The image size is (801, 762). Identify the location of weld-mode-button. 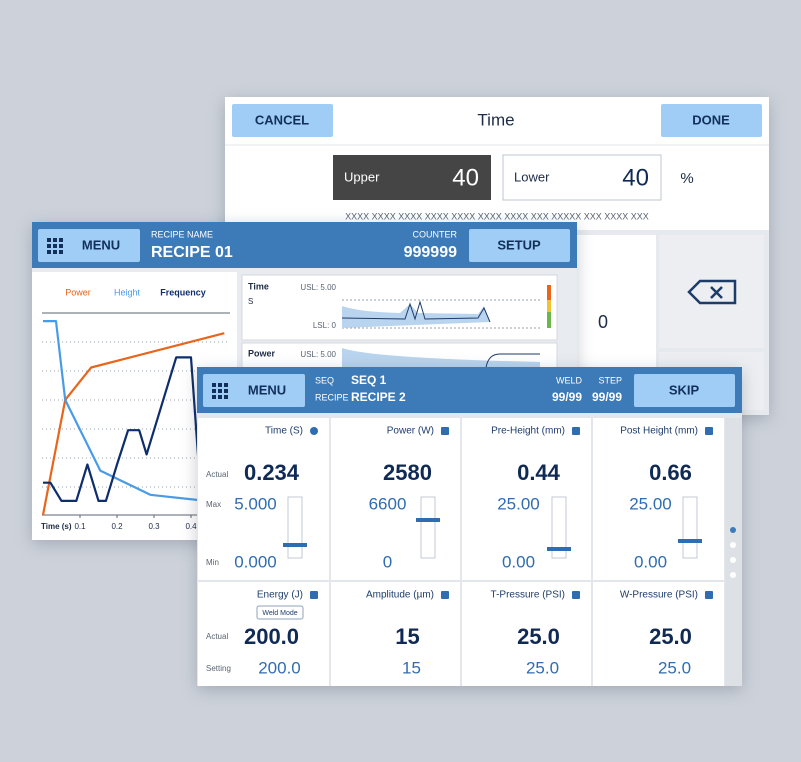
(280, 612).